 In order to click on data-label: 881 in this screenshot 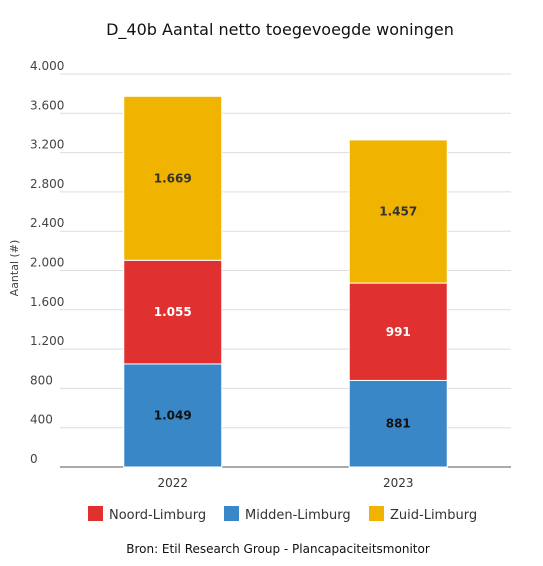, I will do `click(398, 424)`.